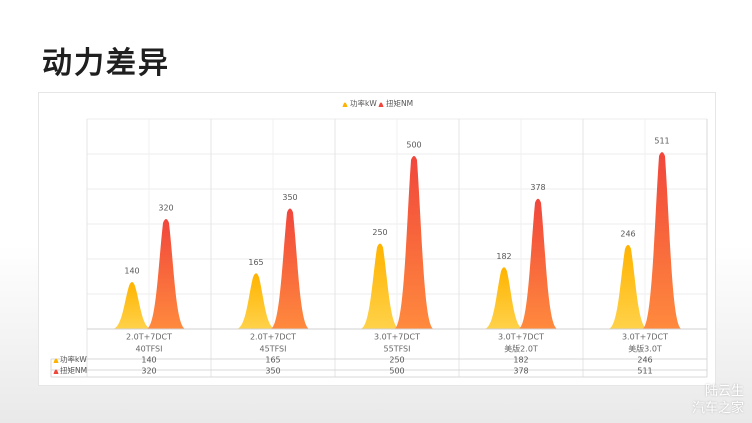  I want to click on data-label: 250, so click(379, 232).